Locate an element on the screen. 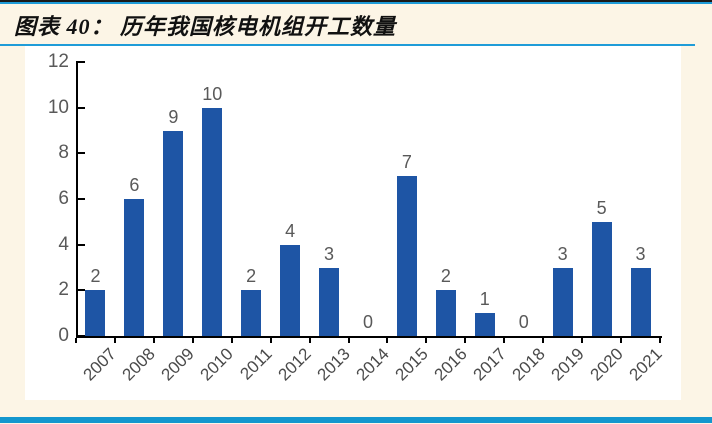 This screenshot has height=424, width=712. x-axis-tick-label: 2011 is located at coordinates (256, 364).